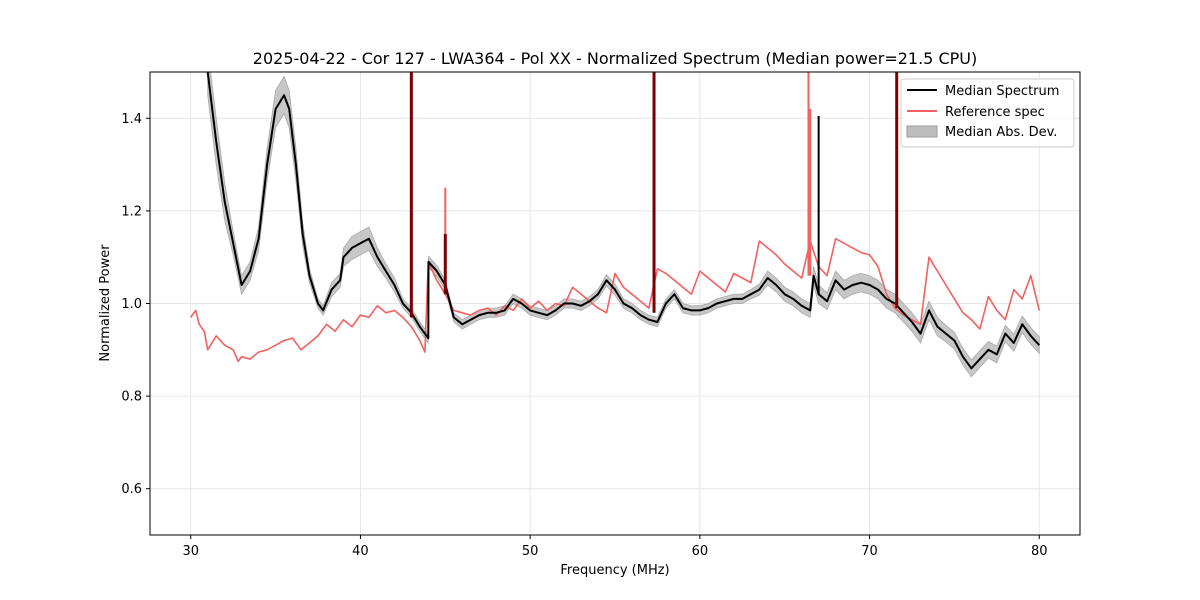 The height and width of the screenshot is (600, 1200). What do you see at coordinates (1002, 91) in the screenshot?
I see `legend-median-label: Median Spectrum` at bounding box center [1002, 91].